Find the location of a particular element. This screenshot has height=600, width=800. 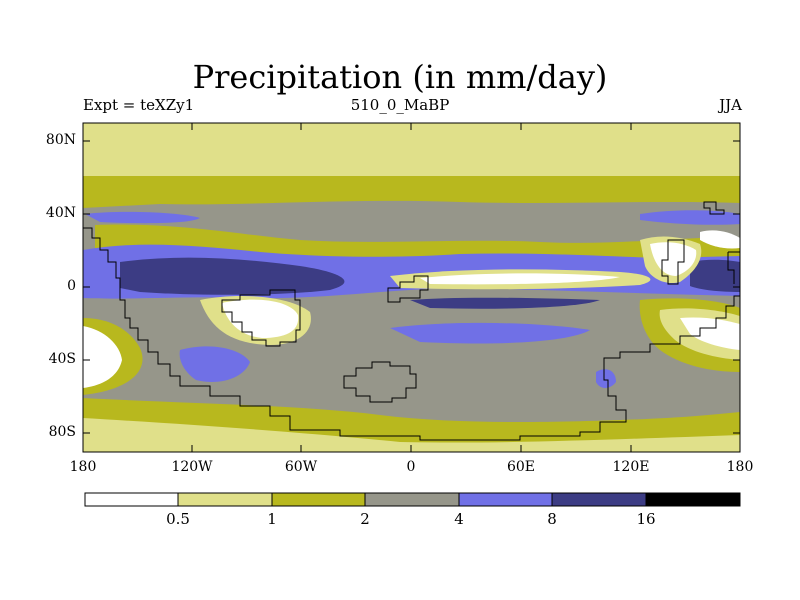

contour-4-8-south-west is located at coordinates (214, 364).